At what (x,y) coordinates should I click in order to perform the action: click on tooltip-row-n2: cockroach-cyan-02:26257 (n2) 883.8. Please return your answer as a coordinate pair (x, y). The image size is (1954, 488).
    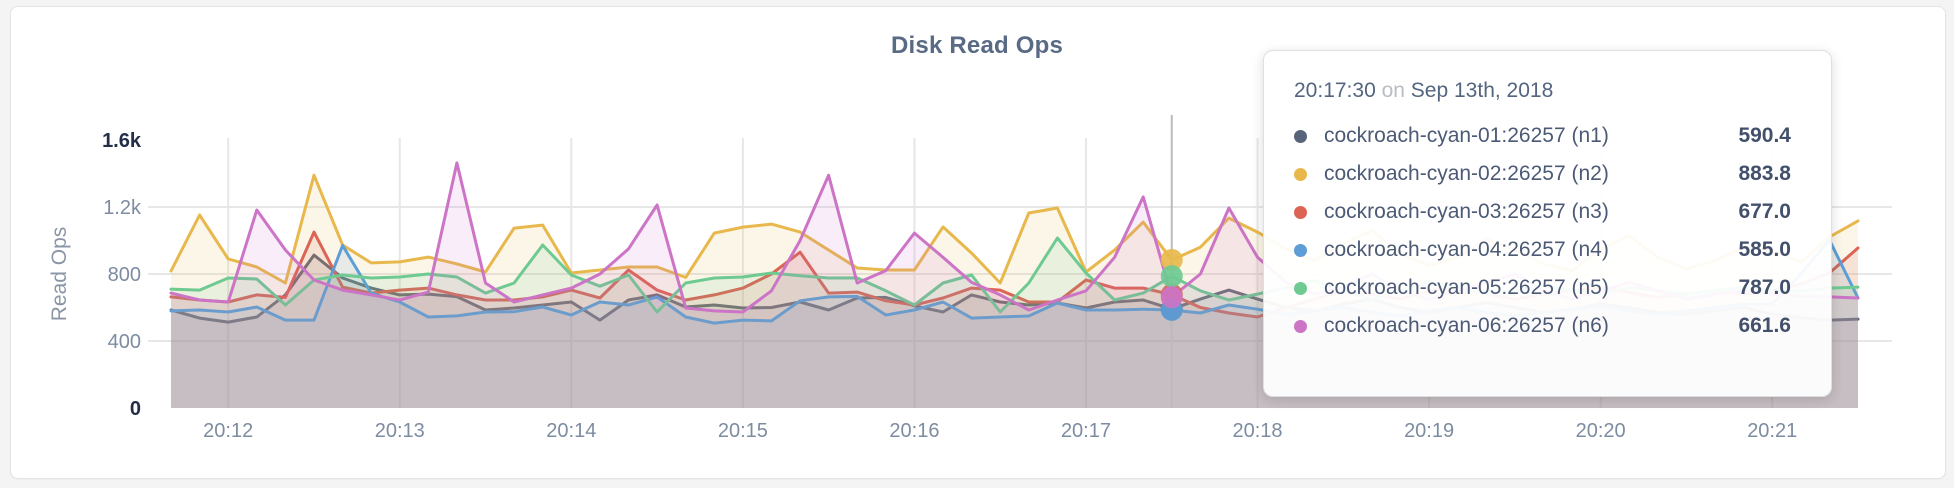
    Looking at the image, I should click on (1542, 174).